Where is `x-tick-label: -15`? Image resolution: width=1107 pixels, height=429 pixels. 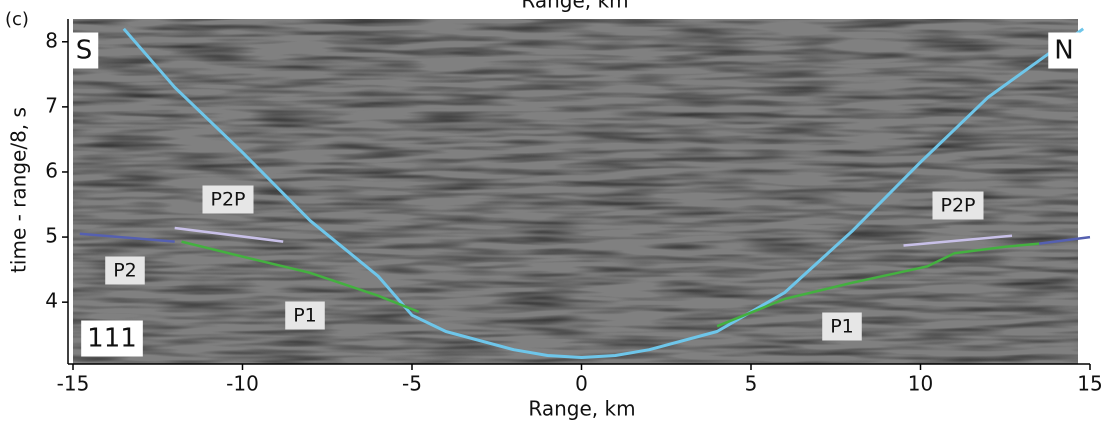 x-tick-label: -15 is located at coordinates (73, 384).